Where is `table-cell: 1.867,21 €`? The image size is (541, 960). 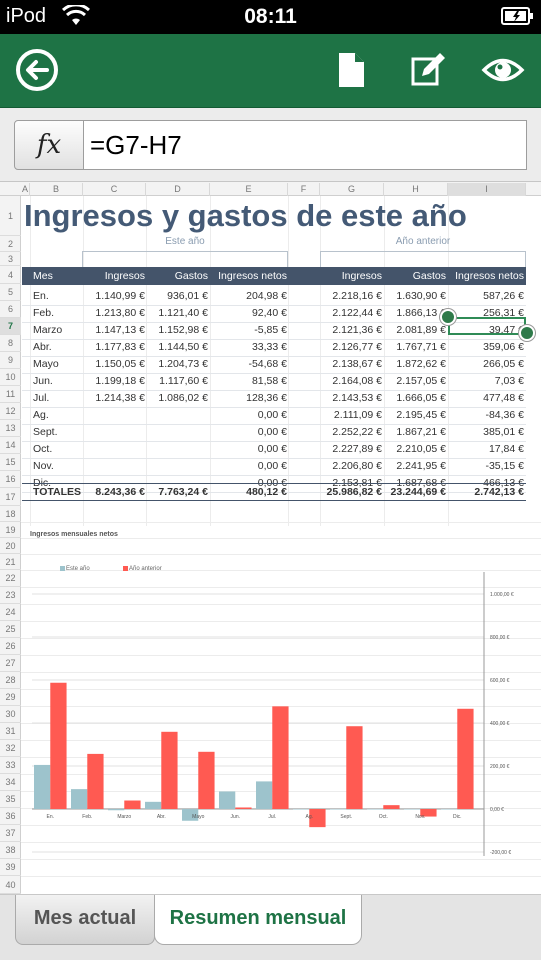
table-cell: 1.867,21 € is located at coordinates (421, 432).